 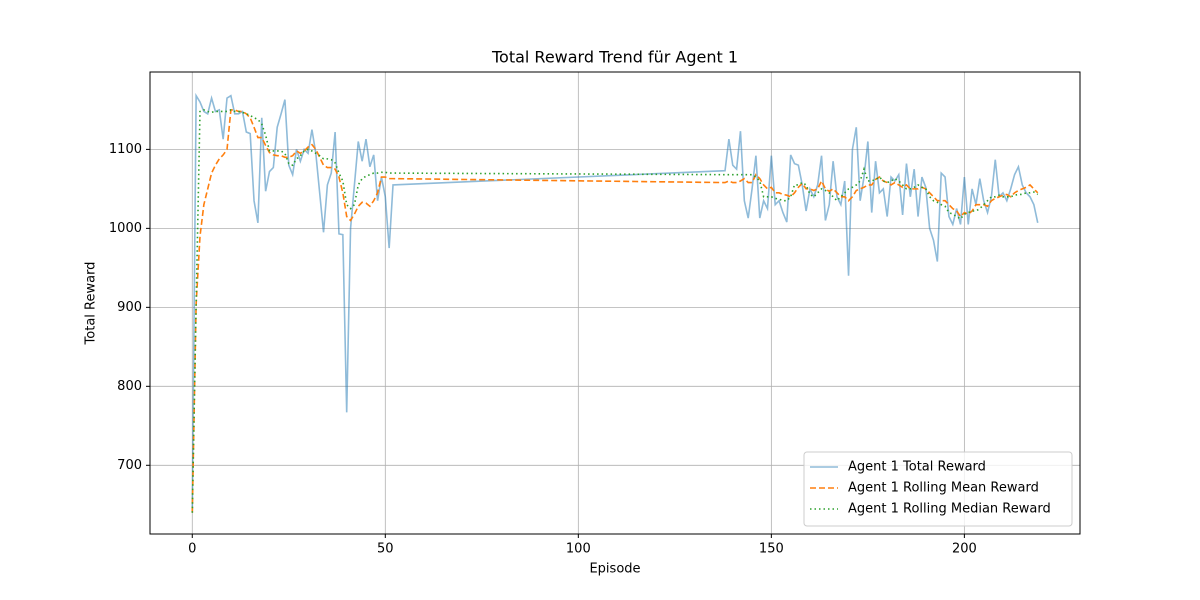 What do you see at coordinates (771, 549) in the screenshot?
I see `x-tick-label: 150` at bounding box center [771, 549].